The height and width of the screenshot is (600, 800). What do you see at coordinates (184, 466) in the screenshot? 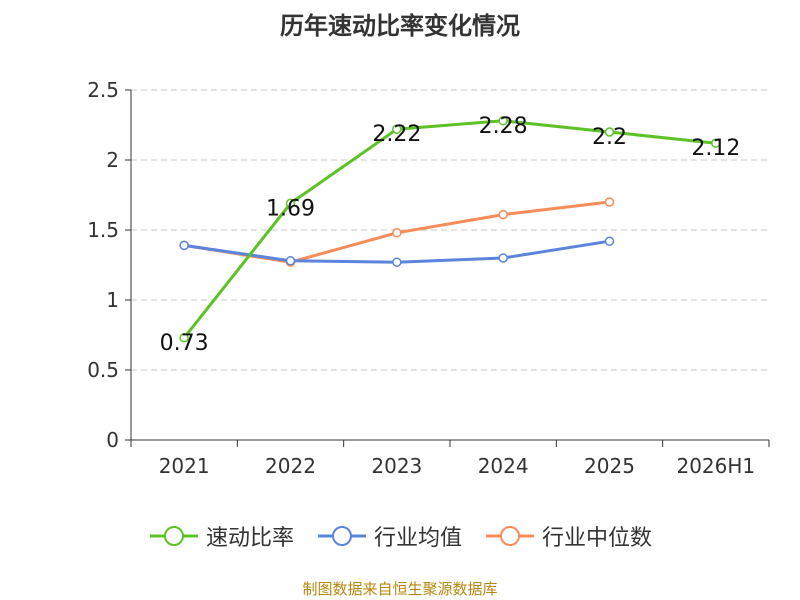
I see `x-tick-label: 2021` at bounding box center [184, 466].